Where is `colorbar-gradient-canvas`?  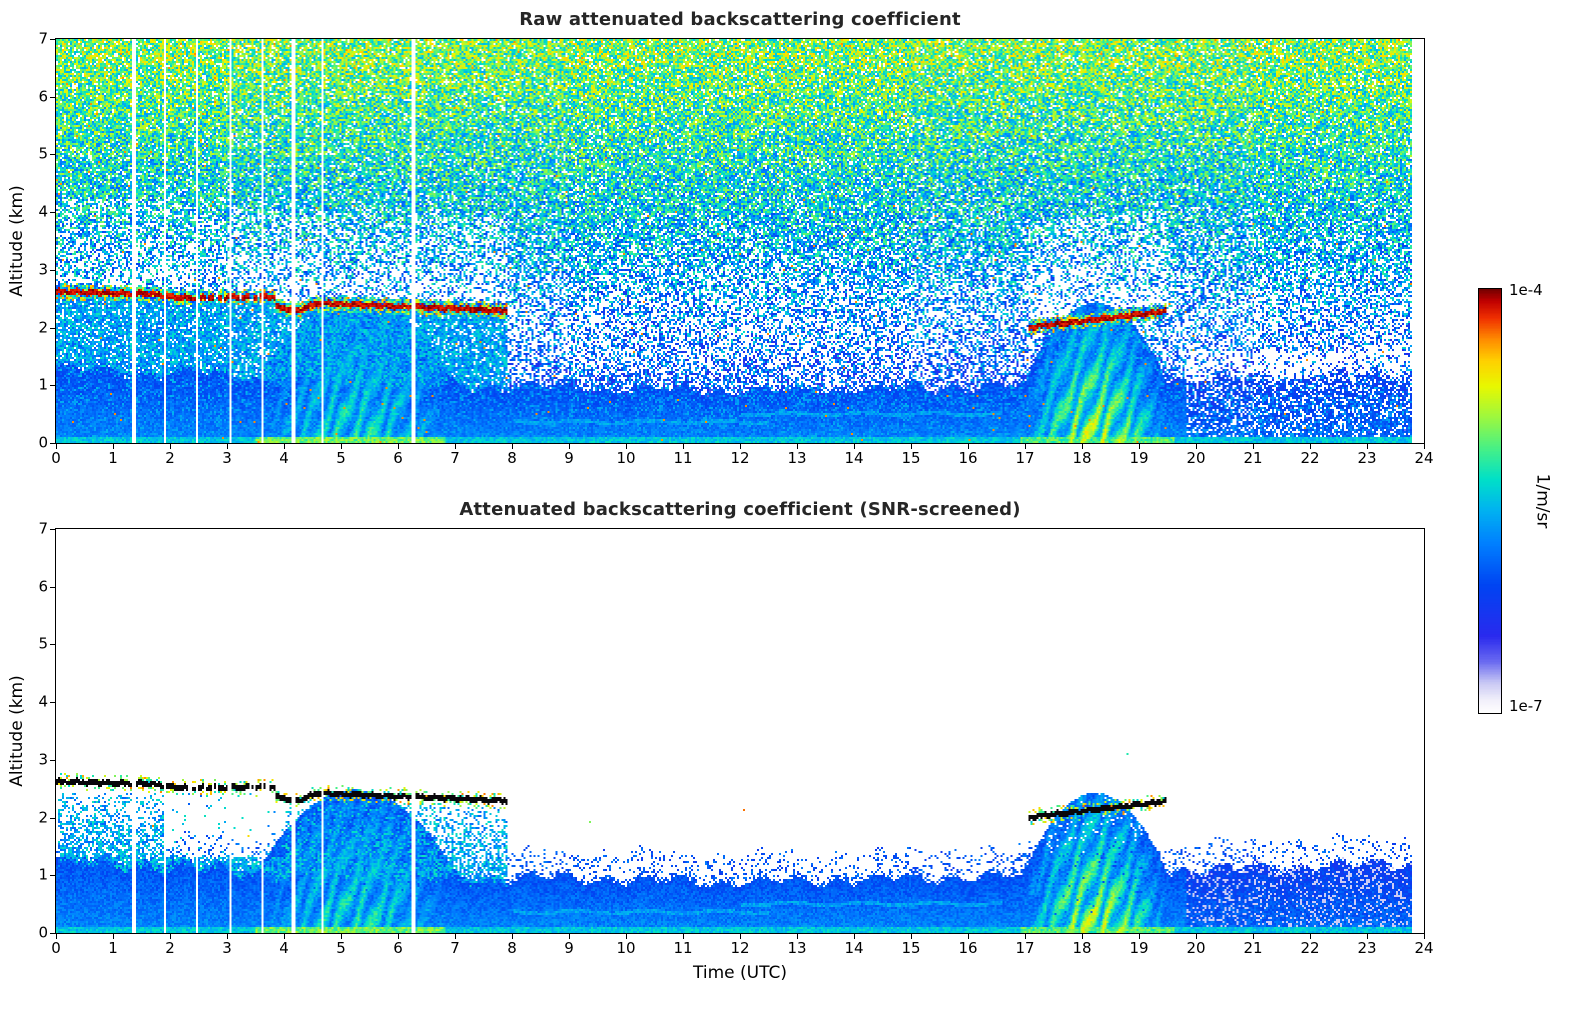
colorbar-gradient-canvas is located at coordinates (1490, 501).